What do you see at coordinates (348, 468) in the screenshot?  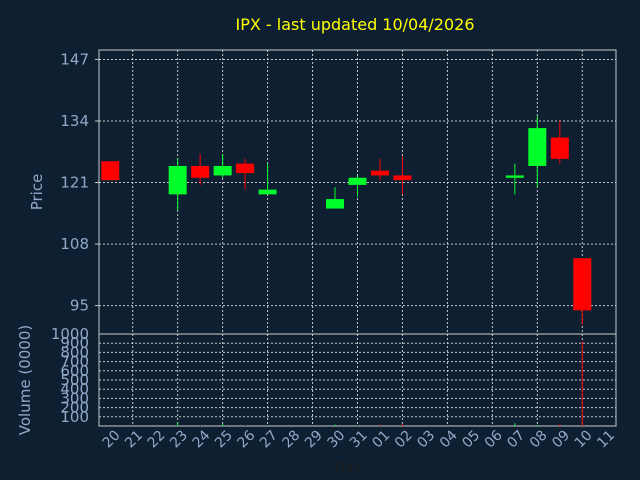 I see `x-axis-label: Day` at bounding box center [348, 468].